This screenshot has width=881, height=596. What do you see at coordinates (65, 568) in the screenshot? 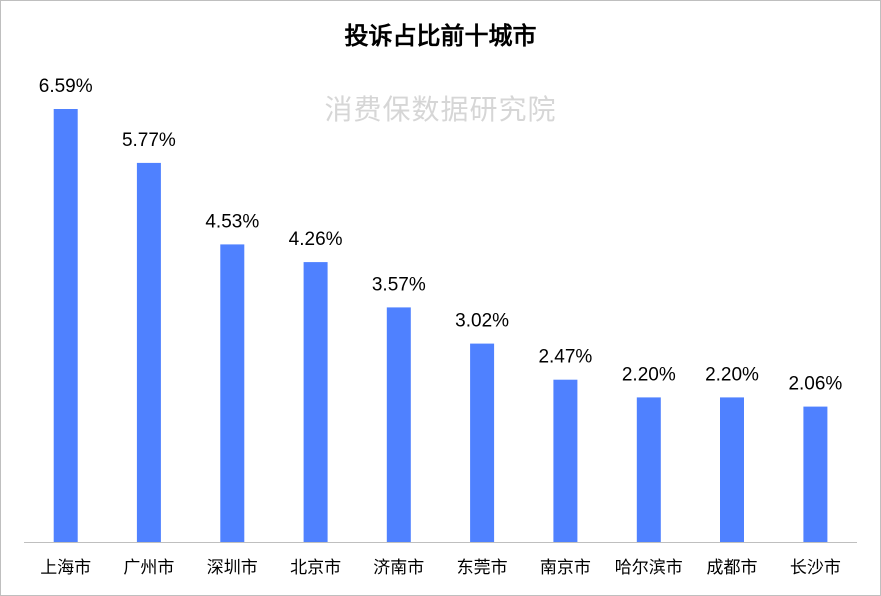
I see `category-label-0: 上海市` at bounding box center [65, 568].